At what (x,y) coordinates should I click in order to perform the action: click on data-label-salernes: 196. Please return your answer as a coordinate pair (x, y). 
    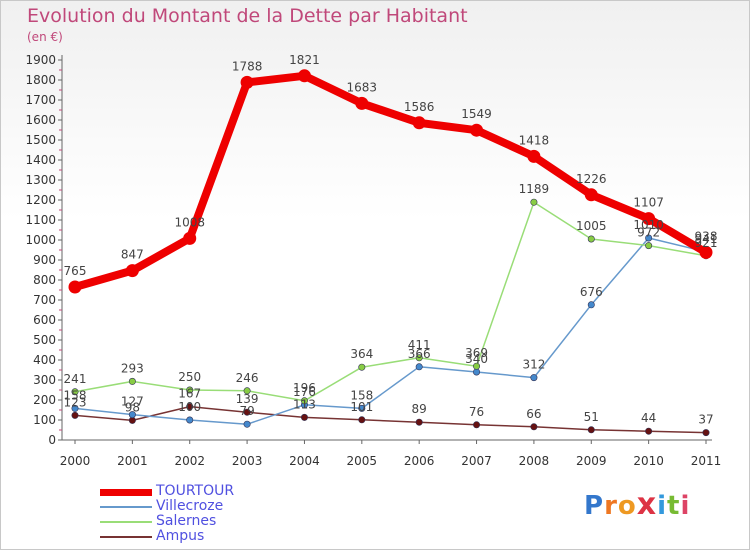
    Looking at the image, I should click on (304, 388).